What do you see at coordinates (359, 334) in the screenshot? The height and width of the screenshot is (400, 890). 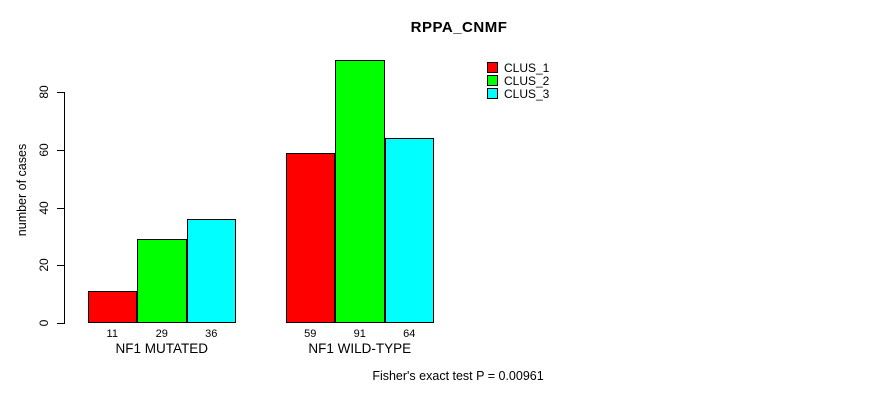 I see `bar-value-label: 91` at bounding box center [359, 334].